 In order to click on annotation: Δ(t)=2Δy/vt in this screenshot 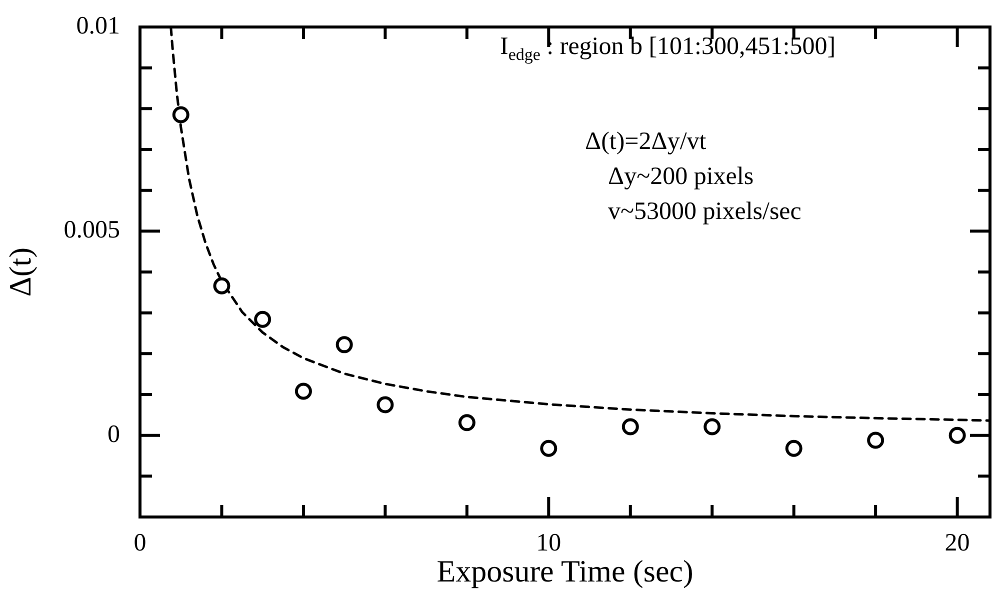, I will do `click(645, 142)`.